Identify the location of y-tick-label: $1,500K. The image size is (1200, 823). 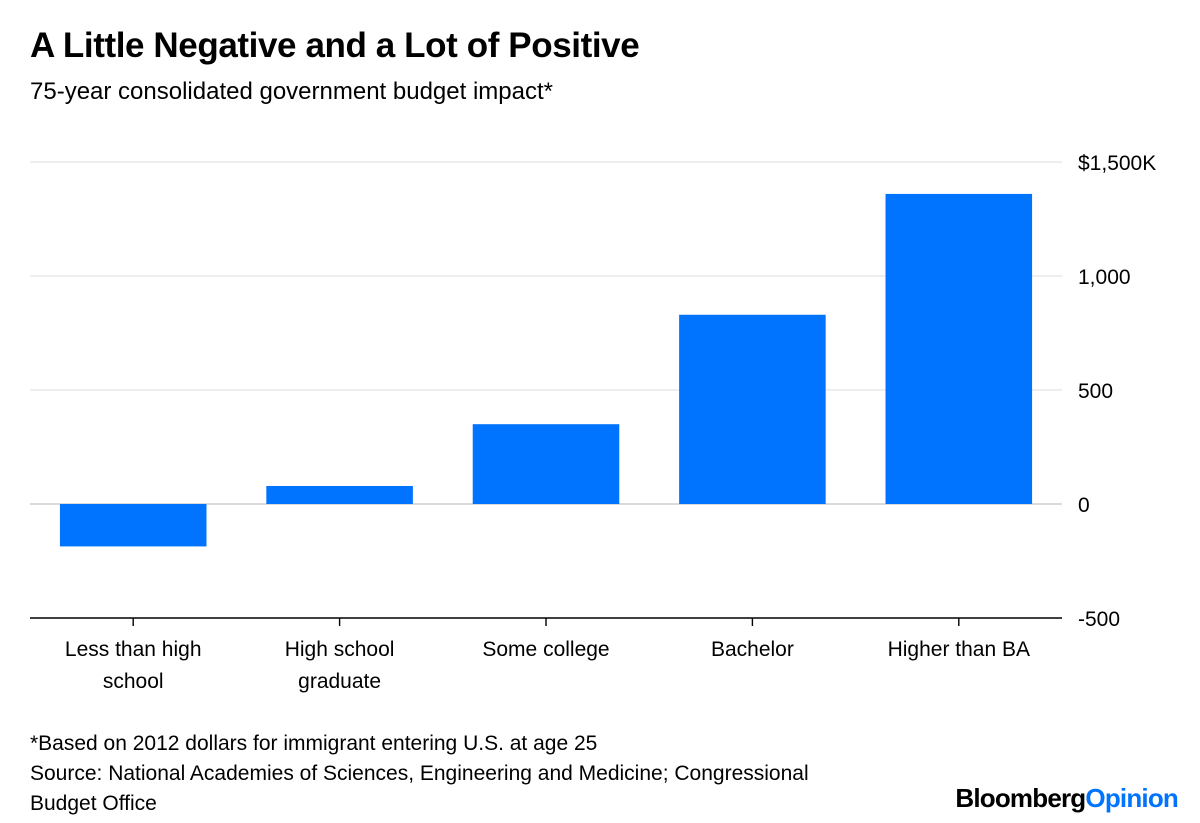
(1117, 163).